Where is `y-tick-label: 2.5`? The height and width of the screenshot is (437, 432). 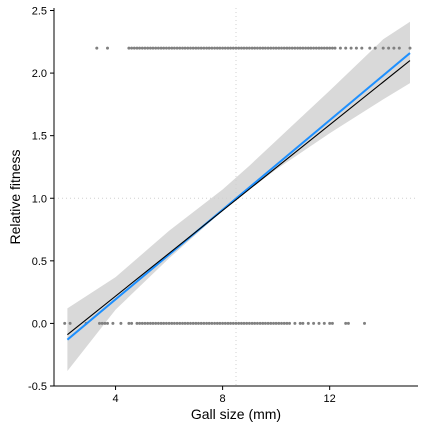
y-tick-label: 2.5 is located at coordinates (39, 12).